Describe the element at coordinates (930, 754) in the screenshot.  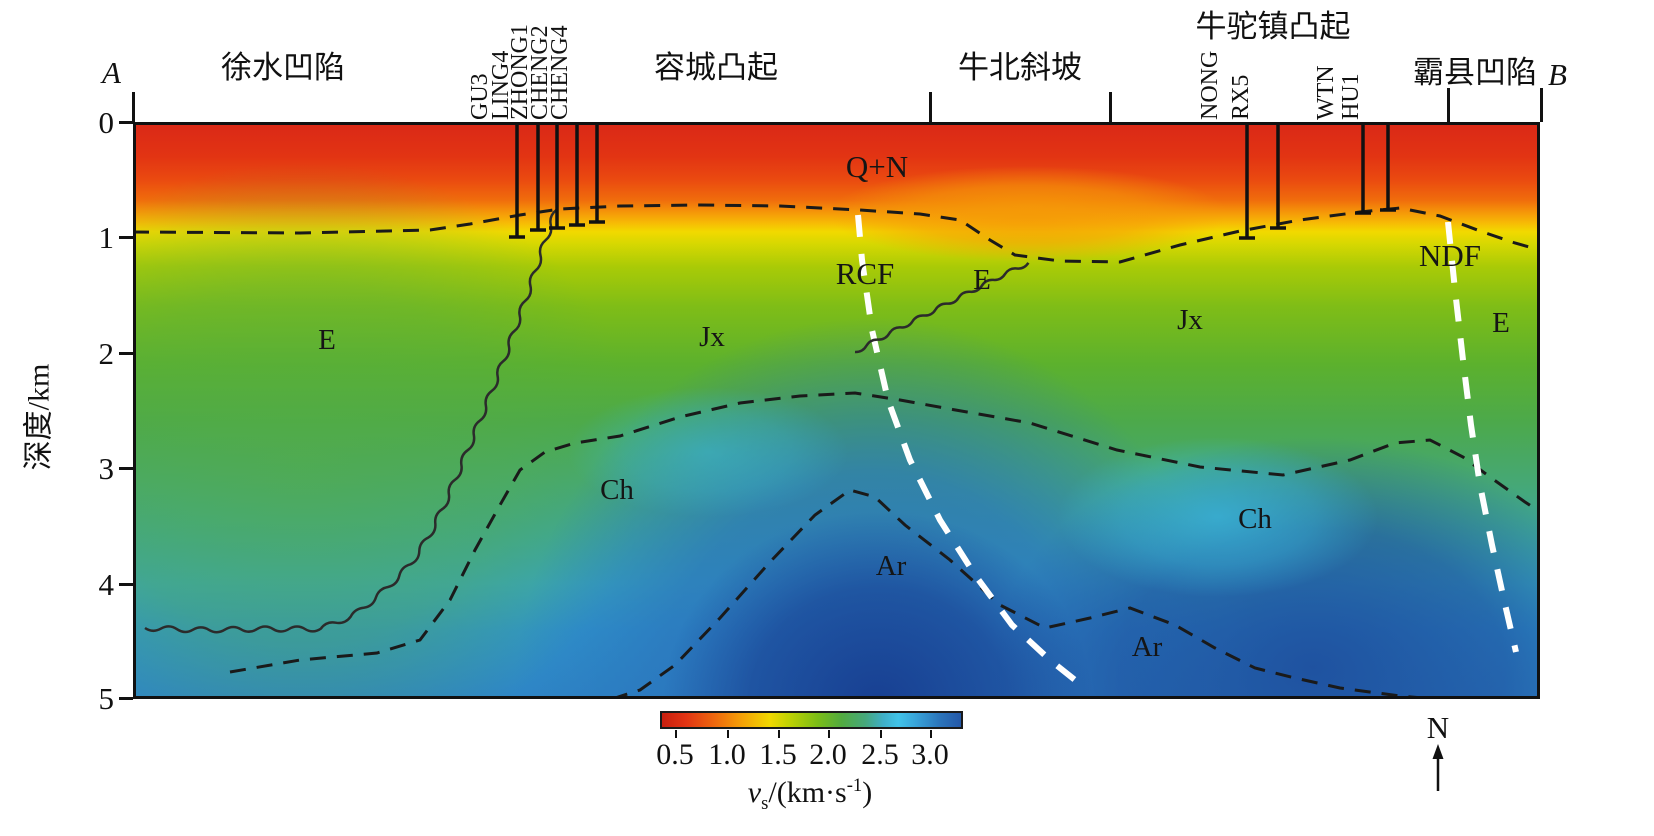
I see `cb-num-5: 3.0` at that location.